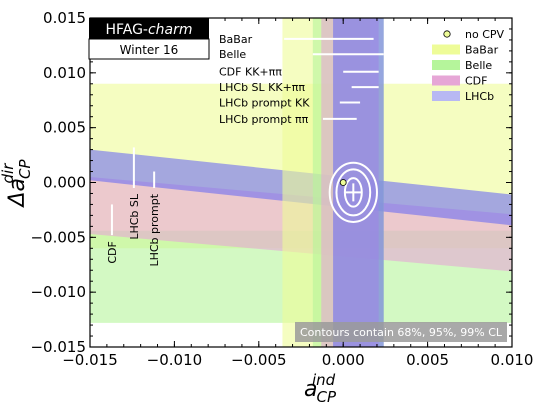 This screenshot has width=545, height=409. What do you see at coordinates (126, 30) in the screenshot?
I see `hfag-title-main: HFAG-` at bounding box center [126, 30].